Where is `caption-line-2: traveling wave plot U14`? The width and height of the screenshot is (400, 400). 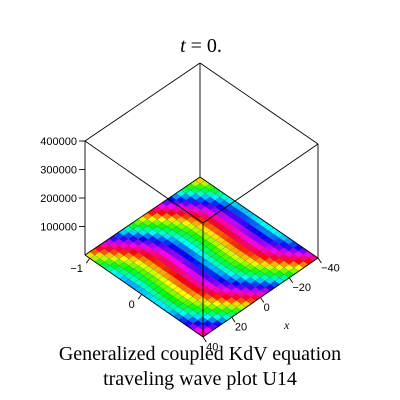
caption-line-2: traveling wave plot U14 is located at coordinates (200, 379).